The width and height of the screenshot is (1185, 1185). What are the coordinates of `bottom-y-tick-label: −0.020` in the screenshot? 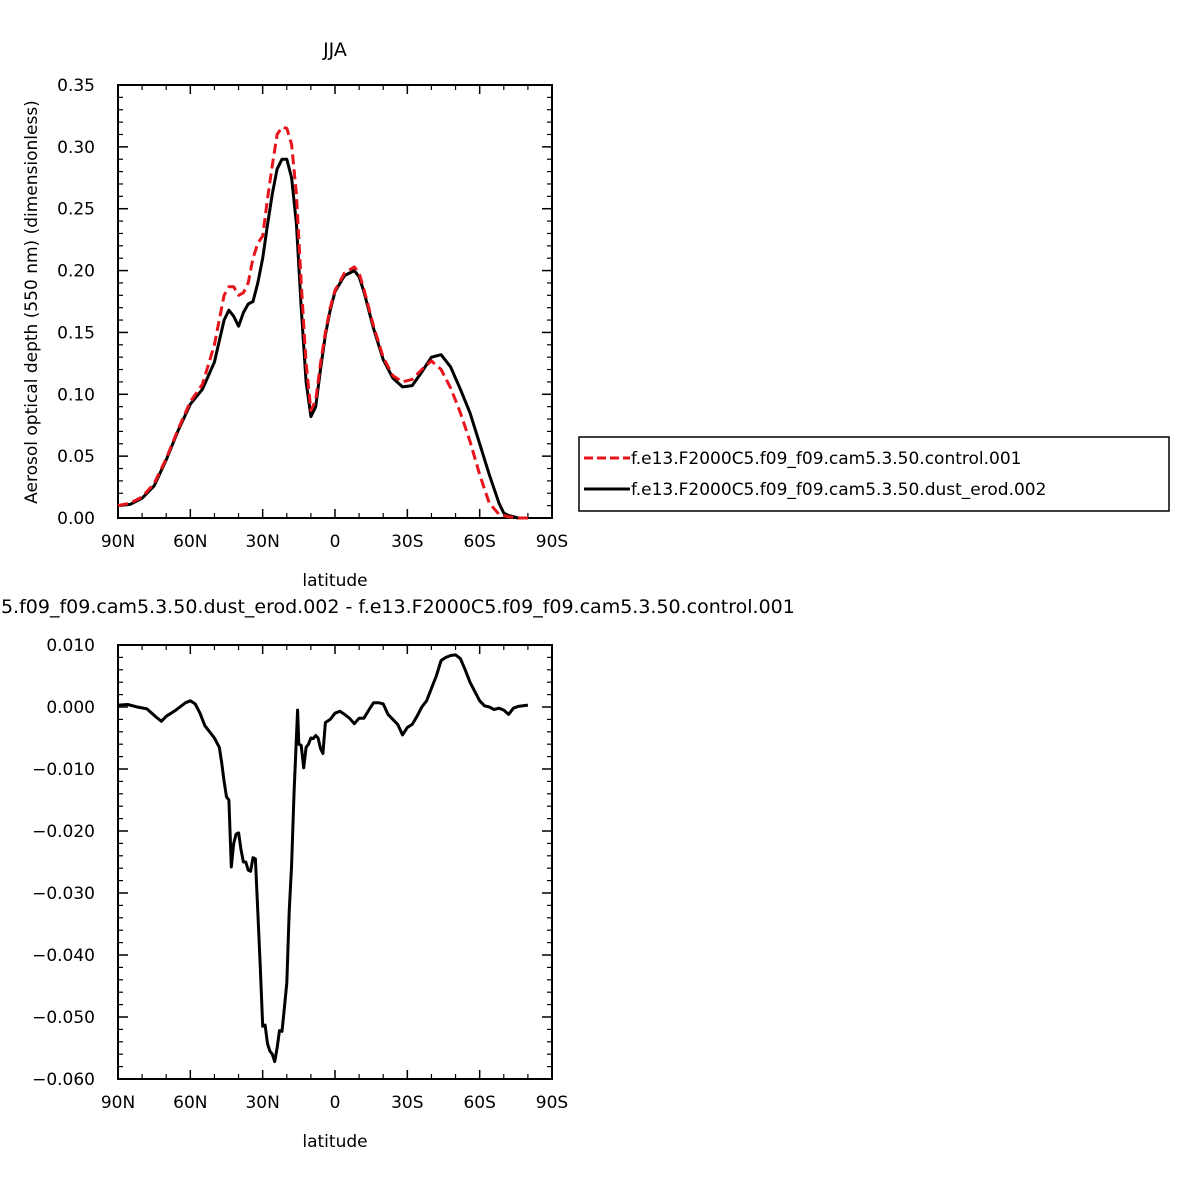 It's located at (63, 832).